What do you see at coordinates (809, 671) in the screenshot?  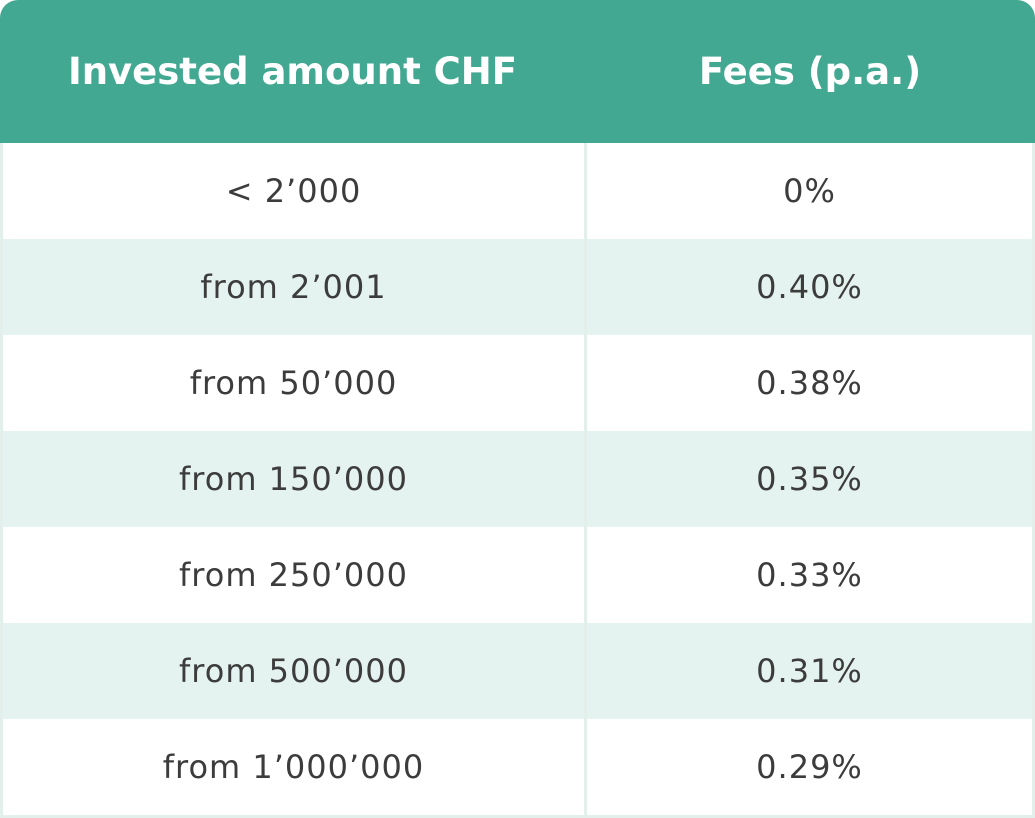 I see `fee-cell: 0.31%` at bounding box center [809, 671].